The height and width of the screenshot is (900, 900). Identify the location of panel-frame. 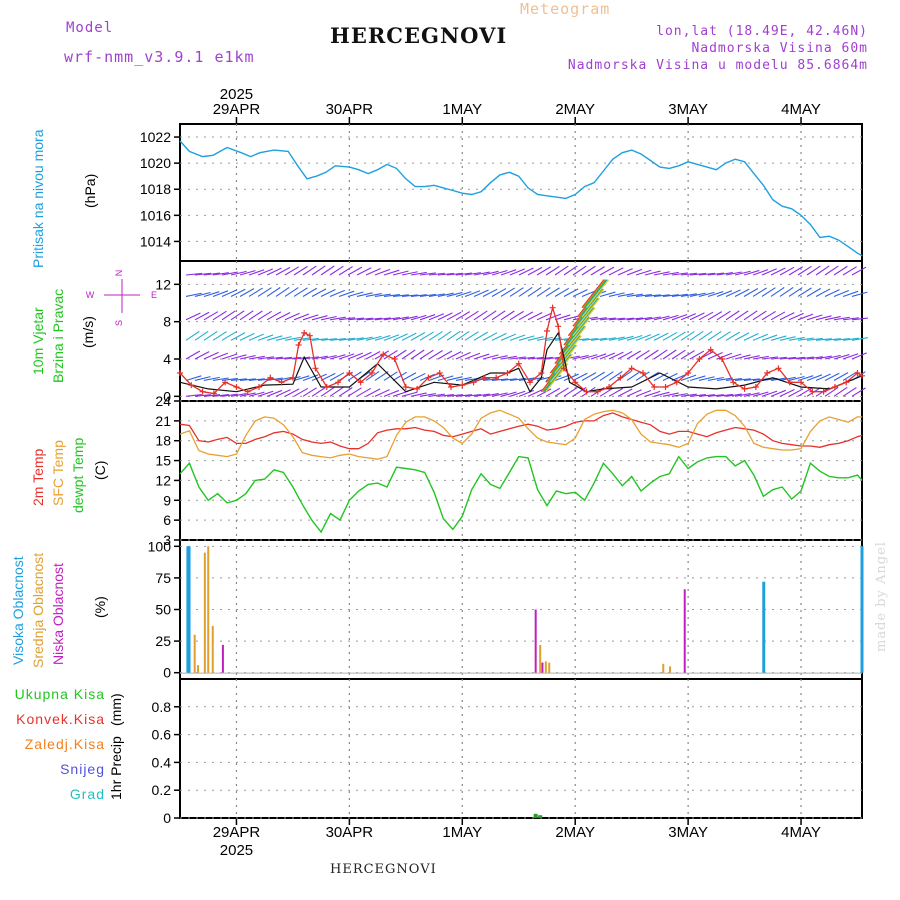
(521, 192).